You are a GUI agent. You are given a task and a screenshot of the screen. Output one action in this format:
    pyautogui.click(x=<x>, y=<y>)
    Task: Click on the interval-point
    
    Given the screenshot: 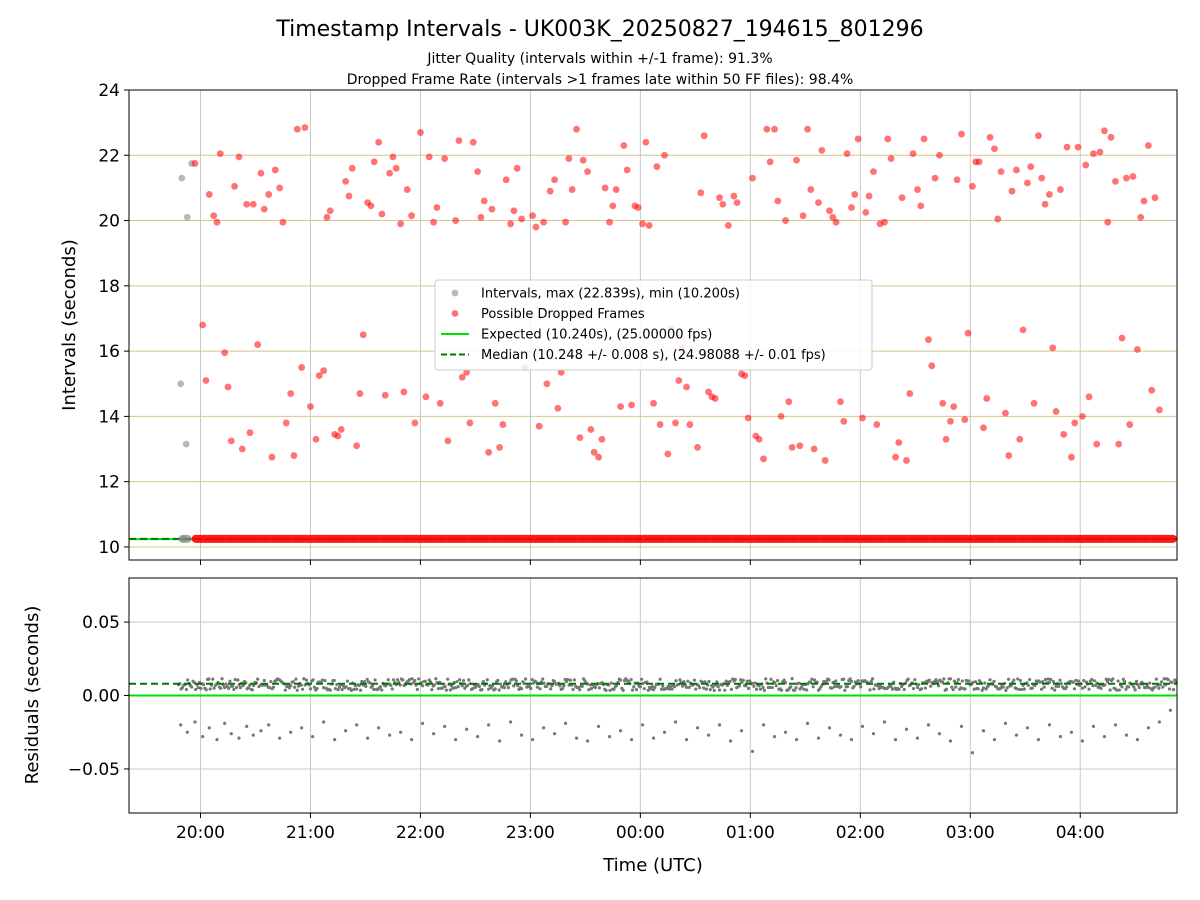 What is the action you would take?
    pyautogui.click(x=181, y=384)
    